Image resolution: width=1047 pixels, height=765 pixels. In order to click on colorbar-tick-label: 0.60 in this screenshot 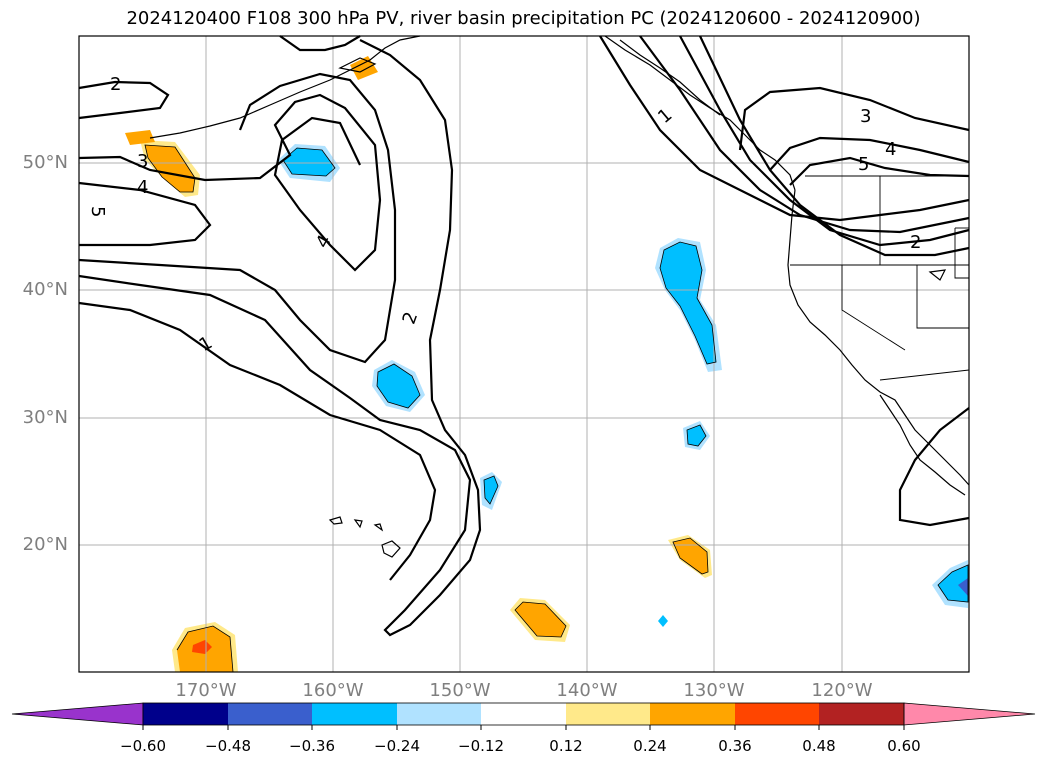, I will do `click(904, 746)`.